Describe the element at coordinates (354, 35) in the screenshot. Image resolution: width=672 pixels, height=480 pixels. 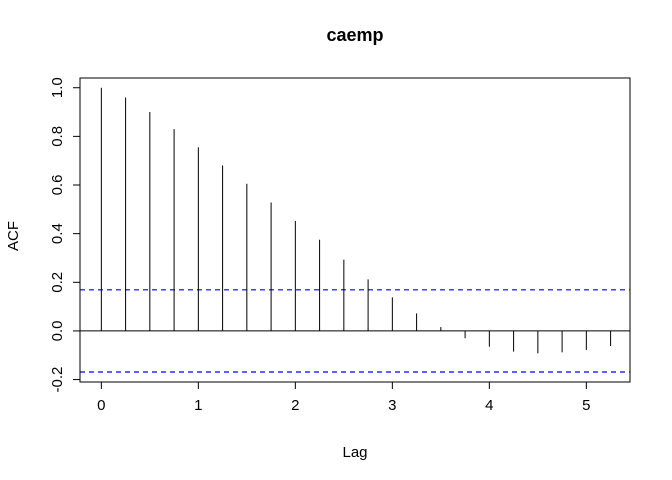
I see `chart-title: caemp` at that location.